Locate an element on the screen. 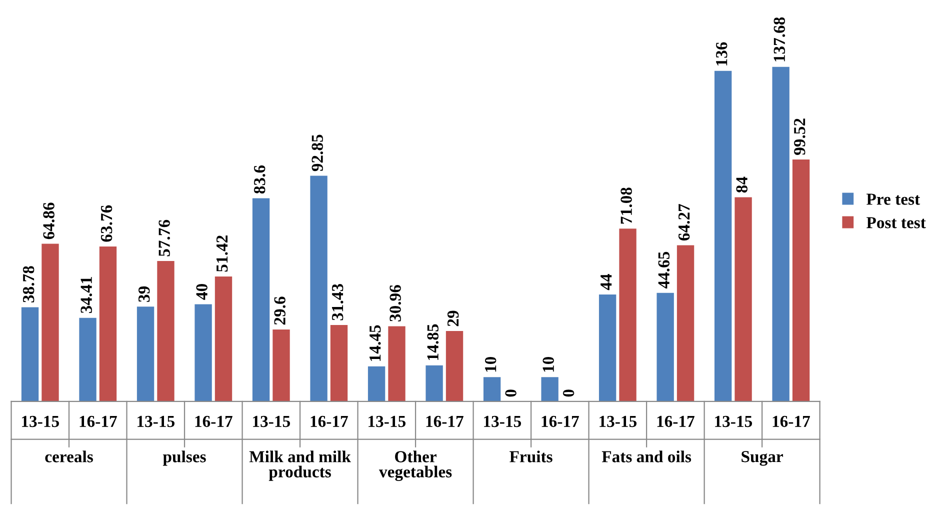 The width and height of the screenshot is (938, 518). text: Fruits is located at coordinates (531, 456).